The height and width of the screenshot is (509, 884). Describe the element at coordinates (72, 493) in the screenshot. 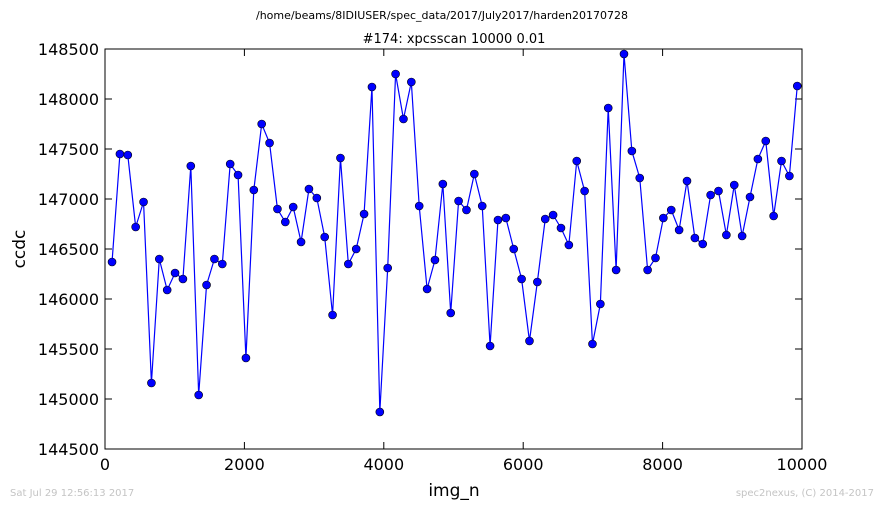

I see `footer-timestamp: Sat Jul 29 12:56:13 2017` at that location.